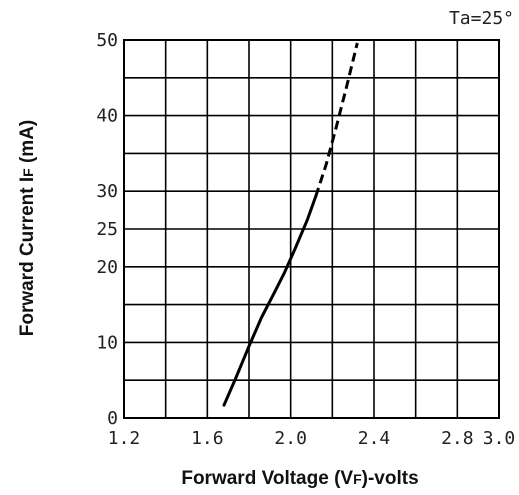  What do you see at coordinates (107, 40) in the screenshot?
I see `y-tick-label: 50` at bounding box center [107, 40].